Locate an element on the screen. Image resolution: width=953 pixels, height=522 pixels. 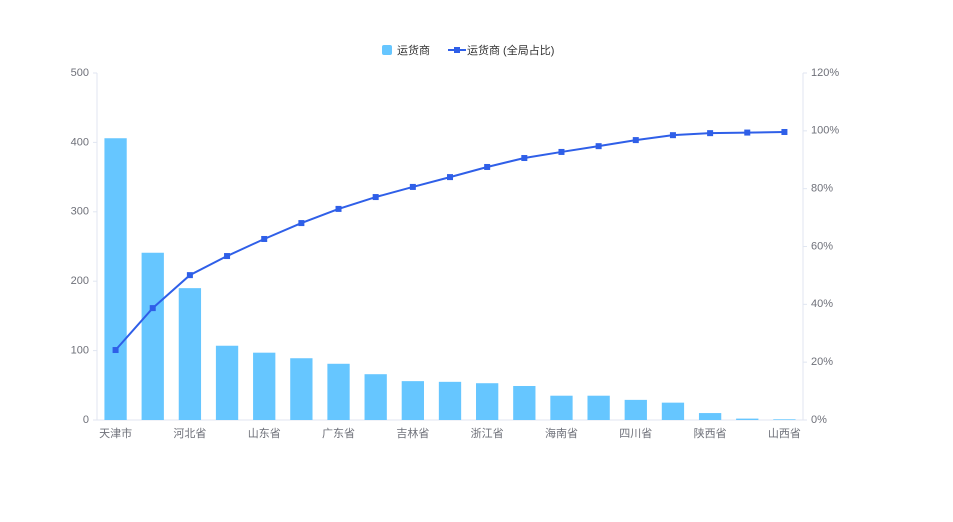
y-tick-label: 200 is located at coordinates (80, 281).